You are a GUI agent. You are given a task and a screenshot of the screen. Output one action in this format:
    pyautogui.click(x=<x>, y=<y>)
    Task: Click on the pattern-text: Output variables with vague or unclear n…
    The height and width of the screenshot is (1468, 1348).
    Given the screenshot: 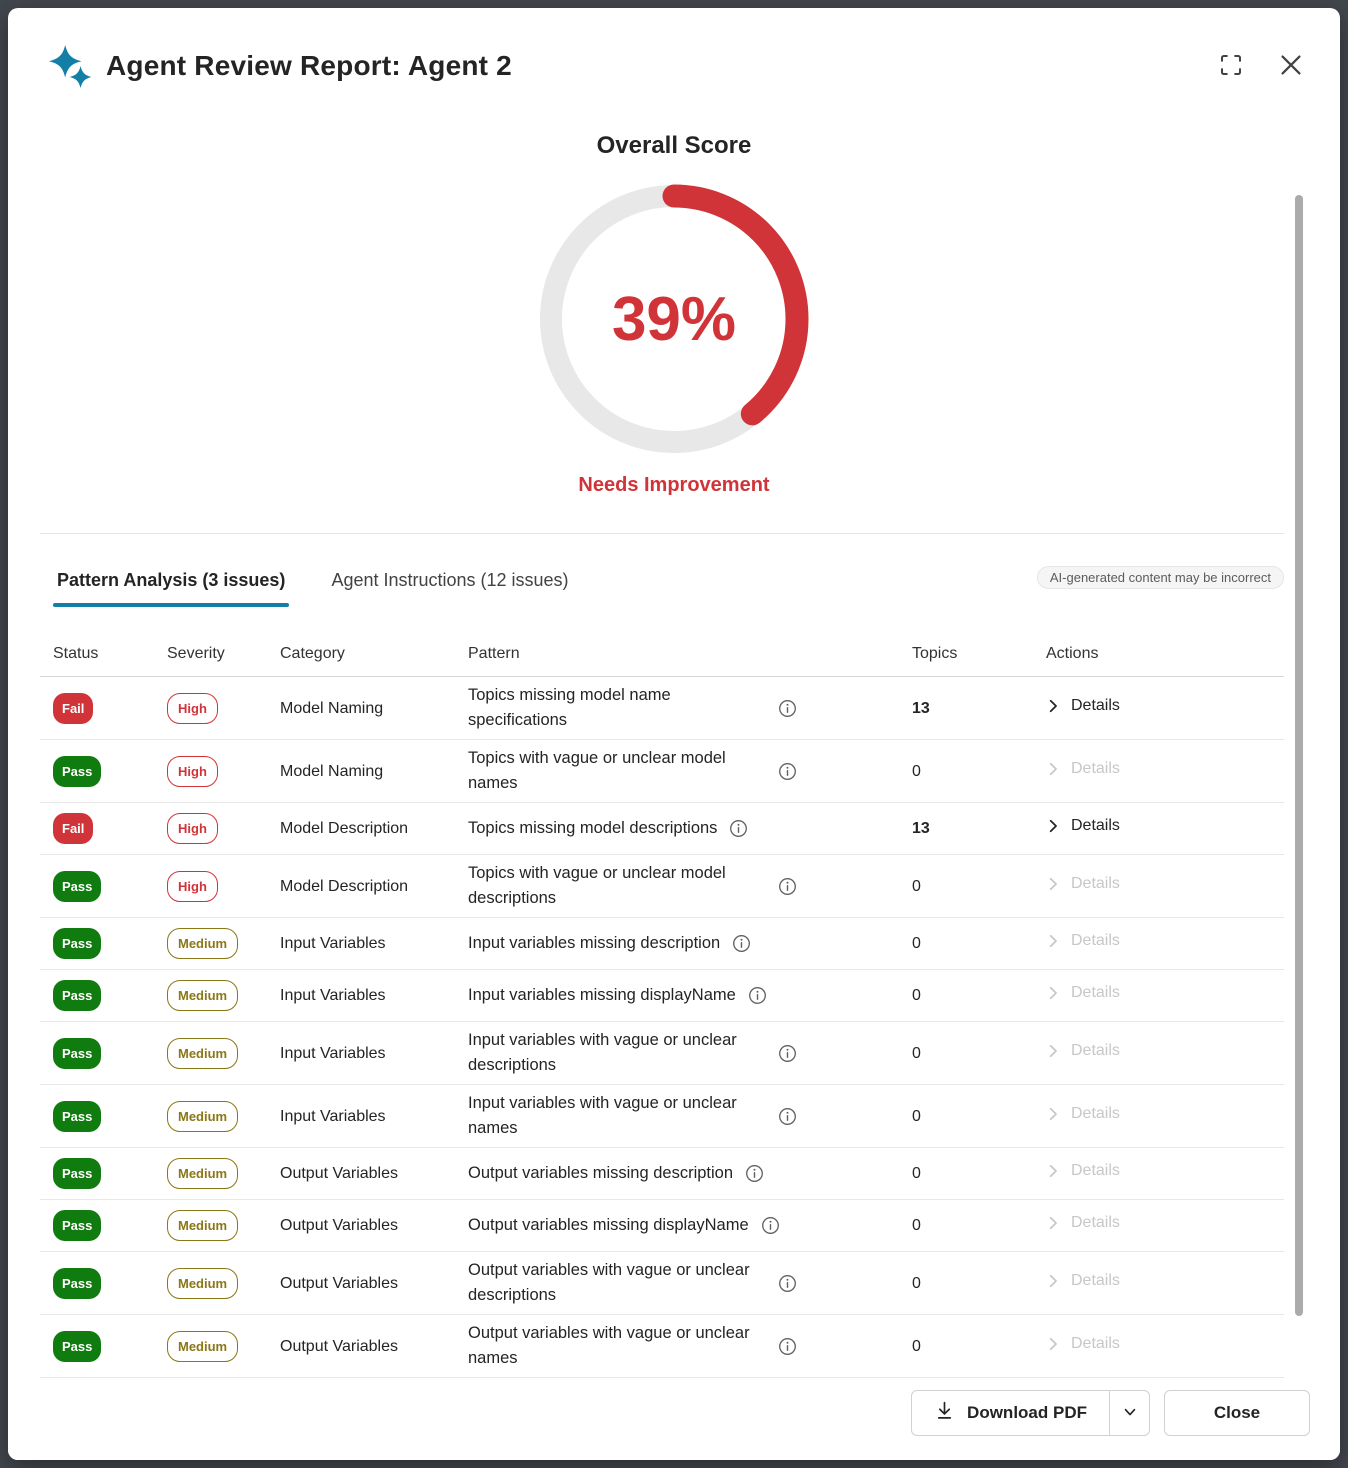 What is the action you would take?
    pyautogui.click(x=609, y=1345)
    